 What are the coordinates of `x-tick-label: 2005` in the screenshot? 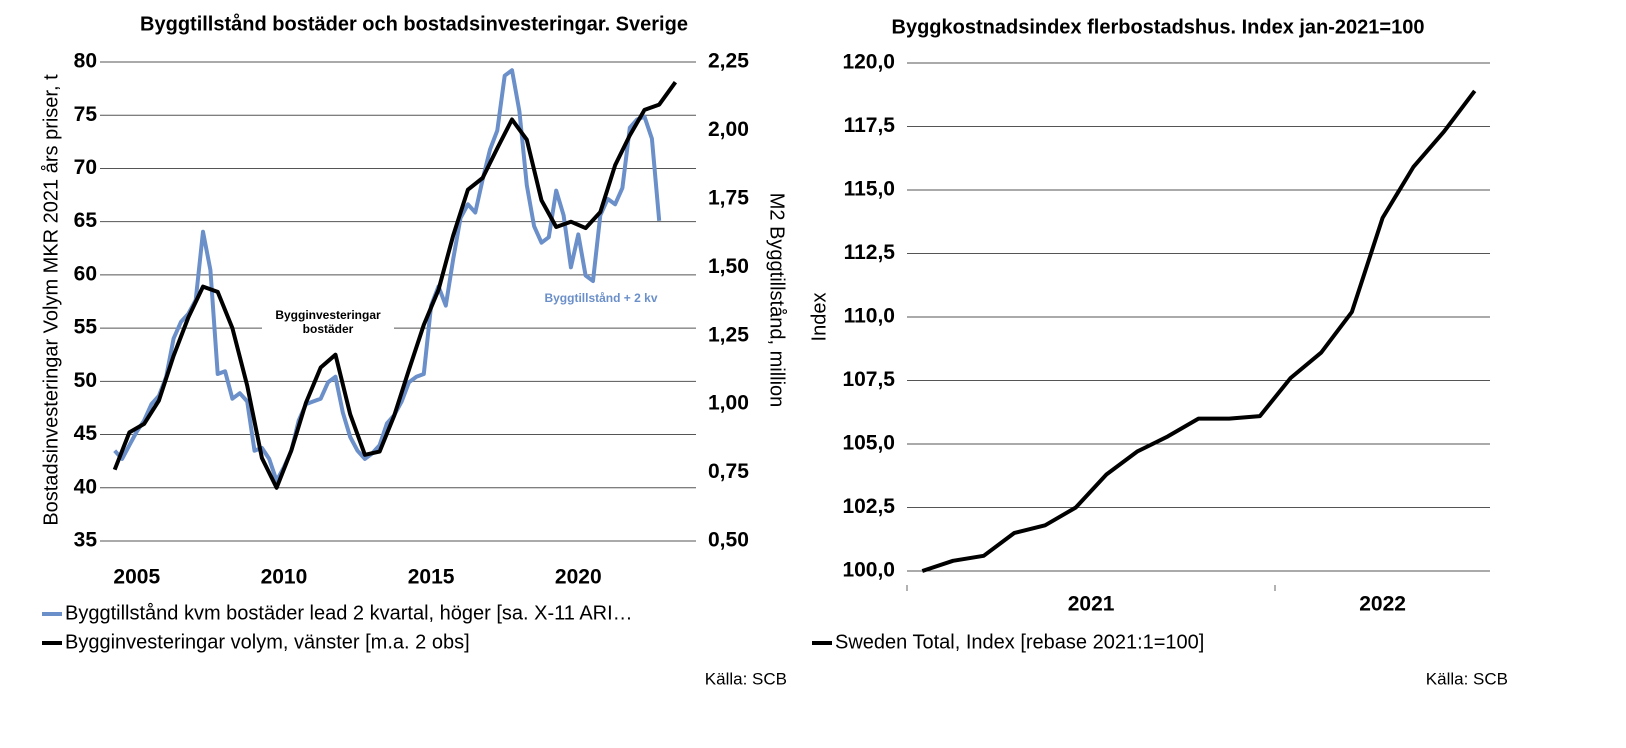 It's located at (136, 577).